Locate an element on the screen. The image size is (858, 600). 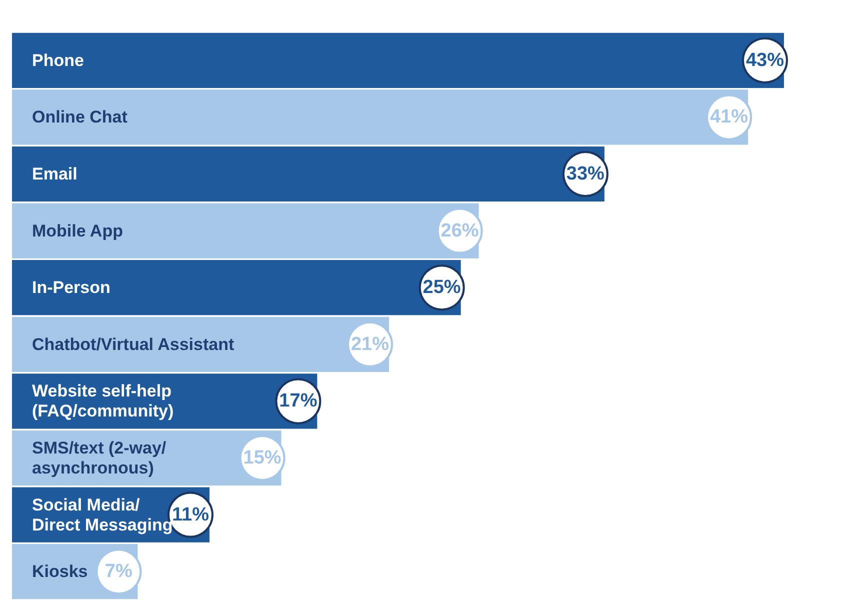
data-label: 17% is located at coordinates (298, 401).